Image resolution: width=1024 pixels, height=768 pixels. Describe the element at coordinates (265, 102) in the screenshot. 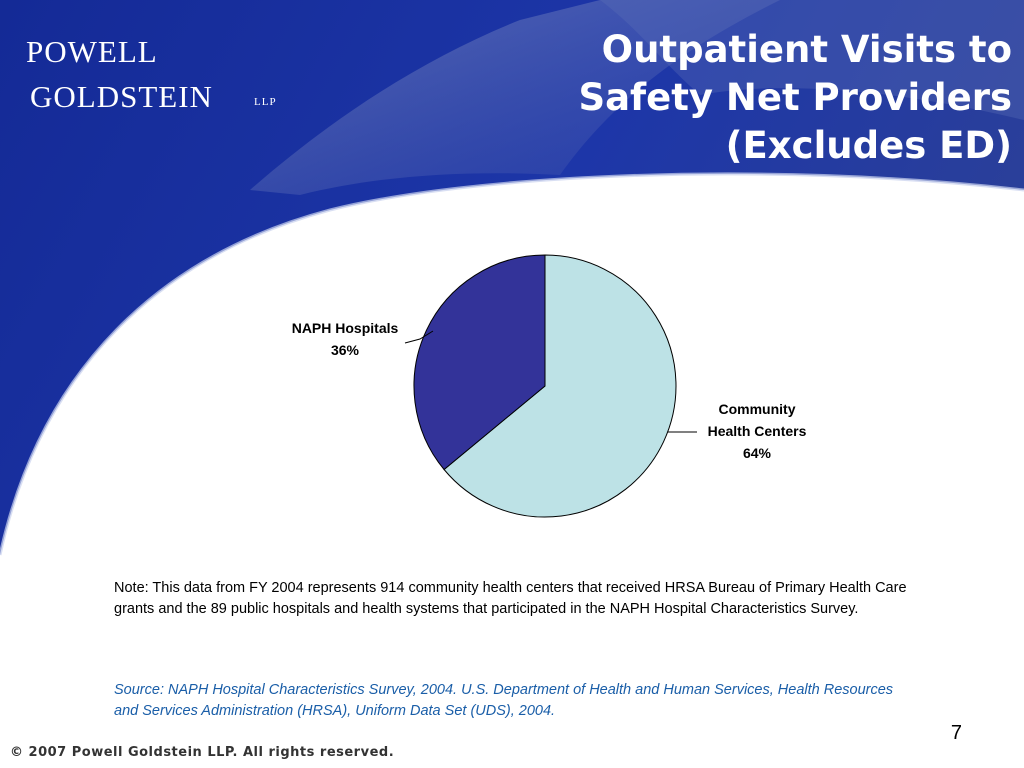

I see `logo-suffix: LLP` at that location.